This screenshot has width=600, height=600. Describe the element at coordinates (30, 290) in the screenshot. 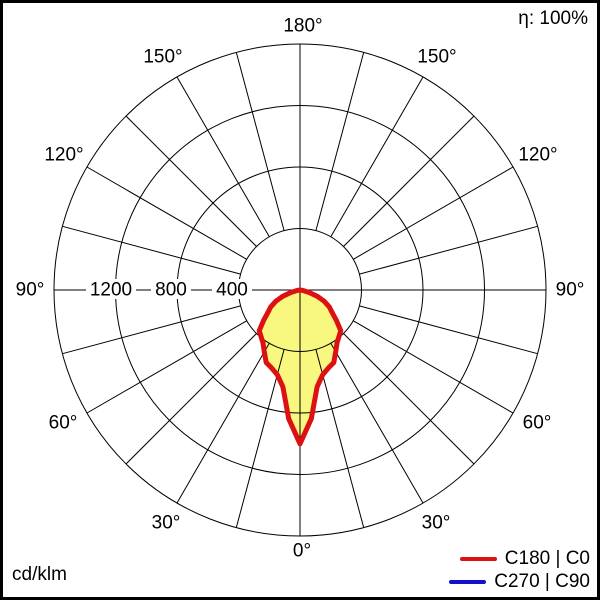

I see `angle-label-5: 90°` at that location.